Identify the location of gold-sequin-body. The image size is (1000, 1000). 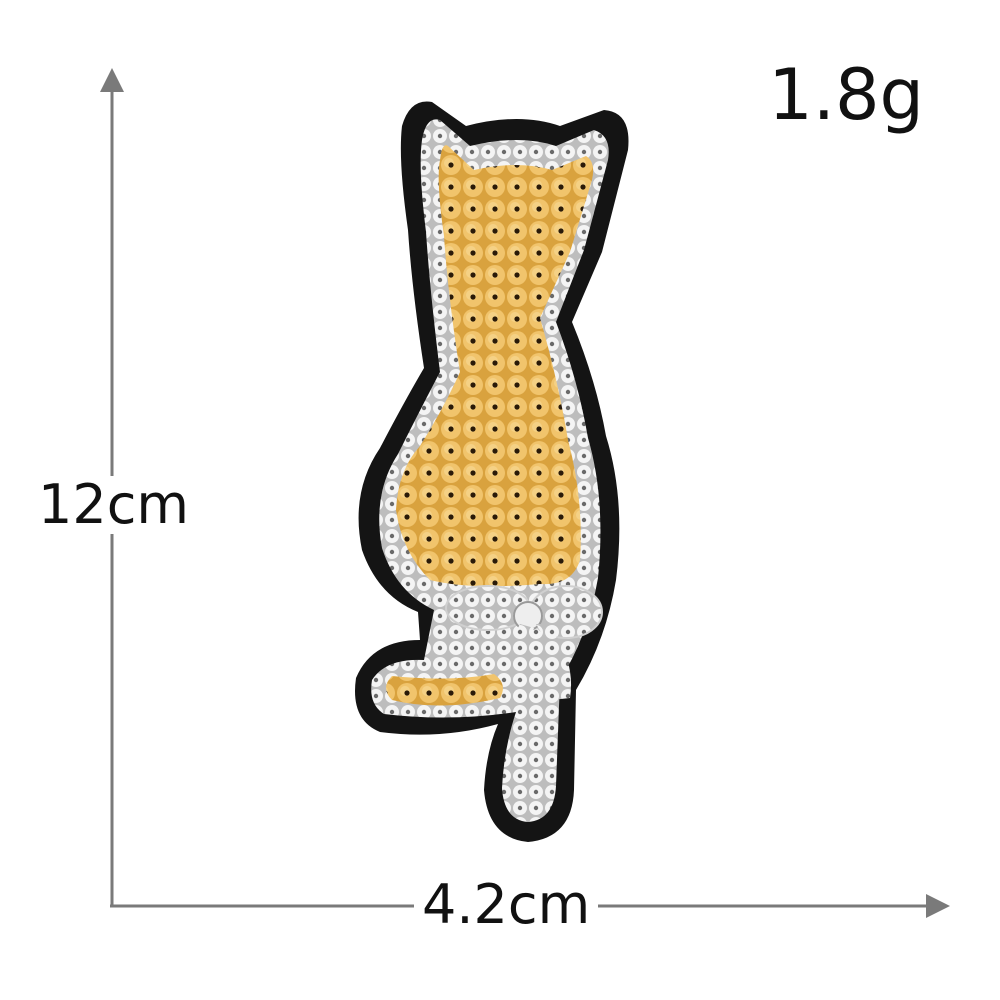
(495, 366).